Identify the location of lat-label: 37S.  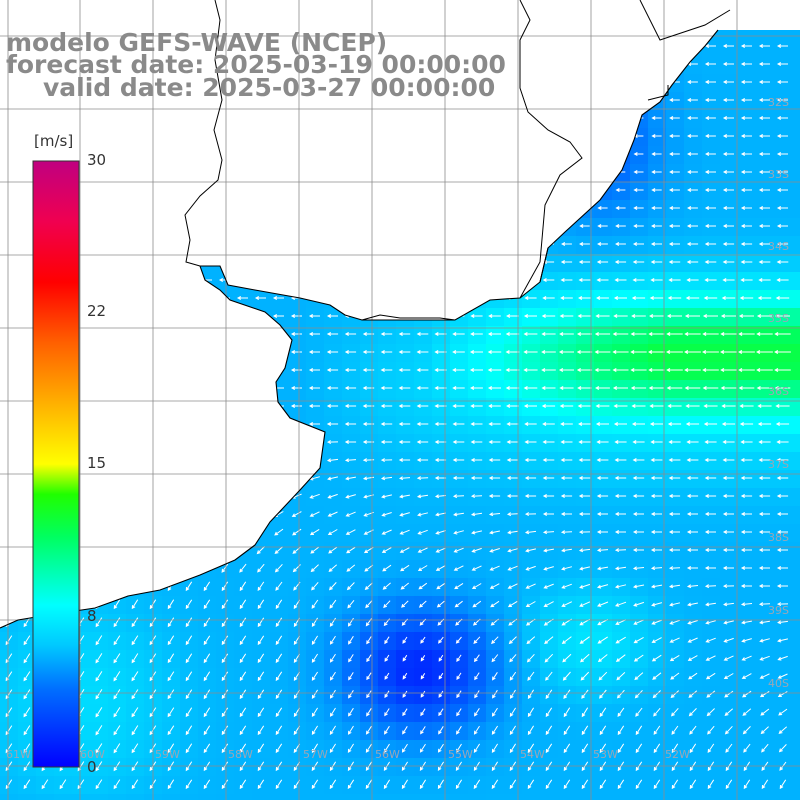
(778, 464).